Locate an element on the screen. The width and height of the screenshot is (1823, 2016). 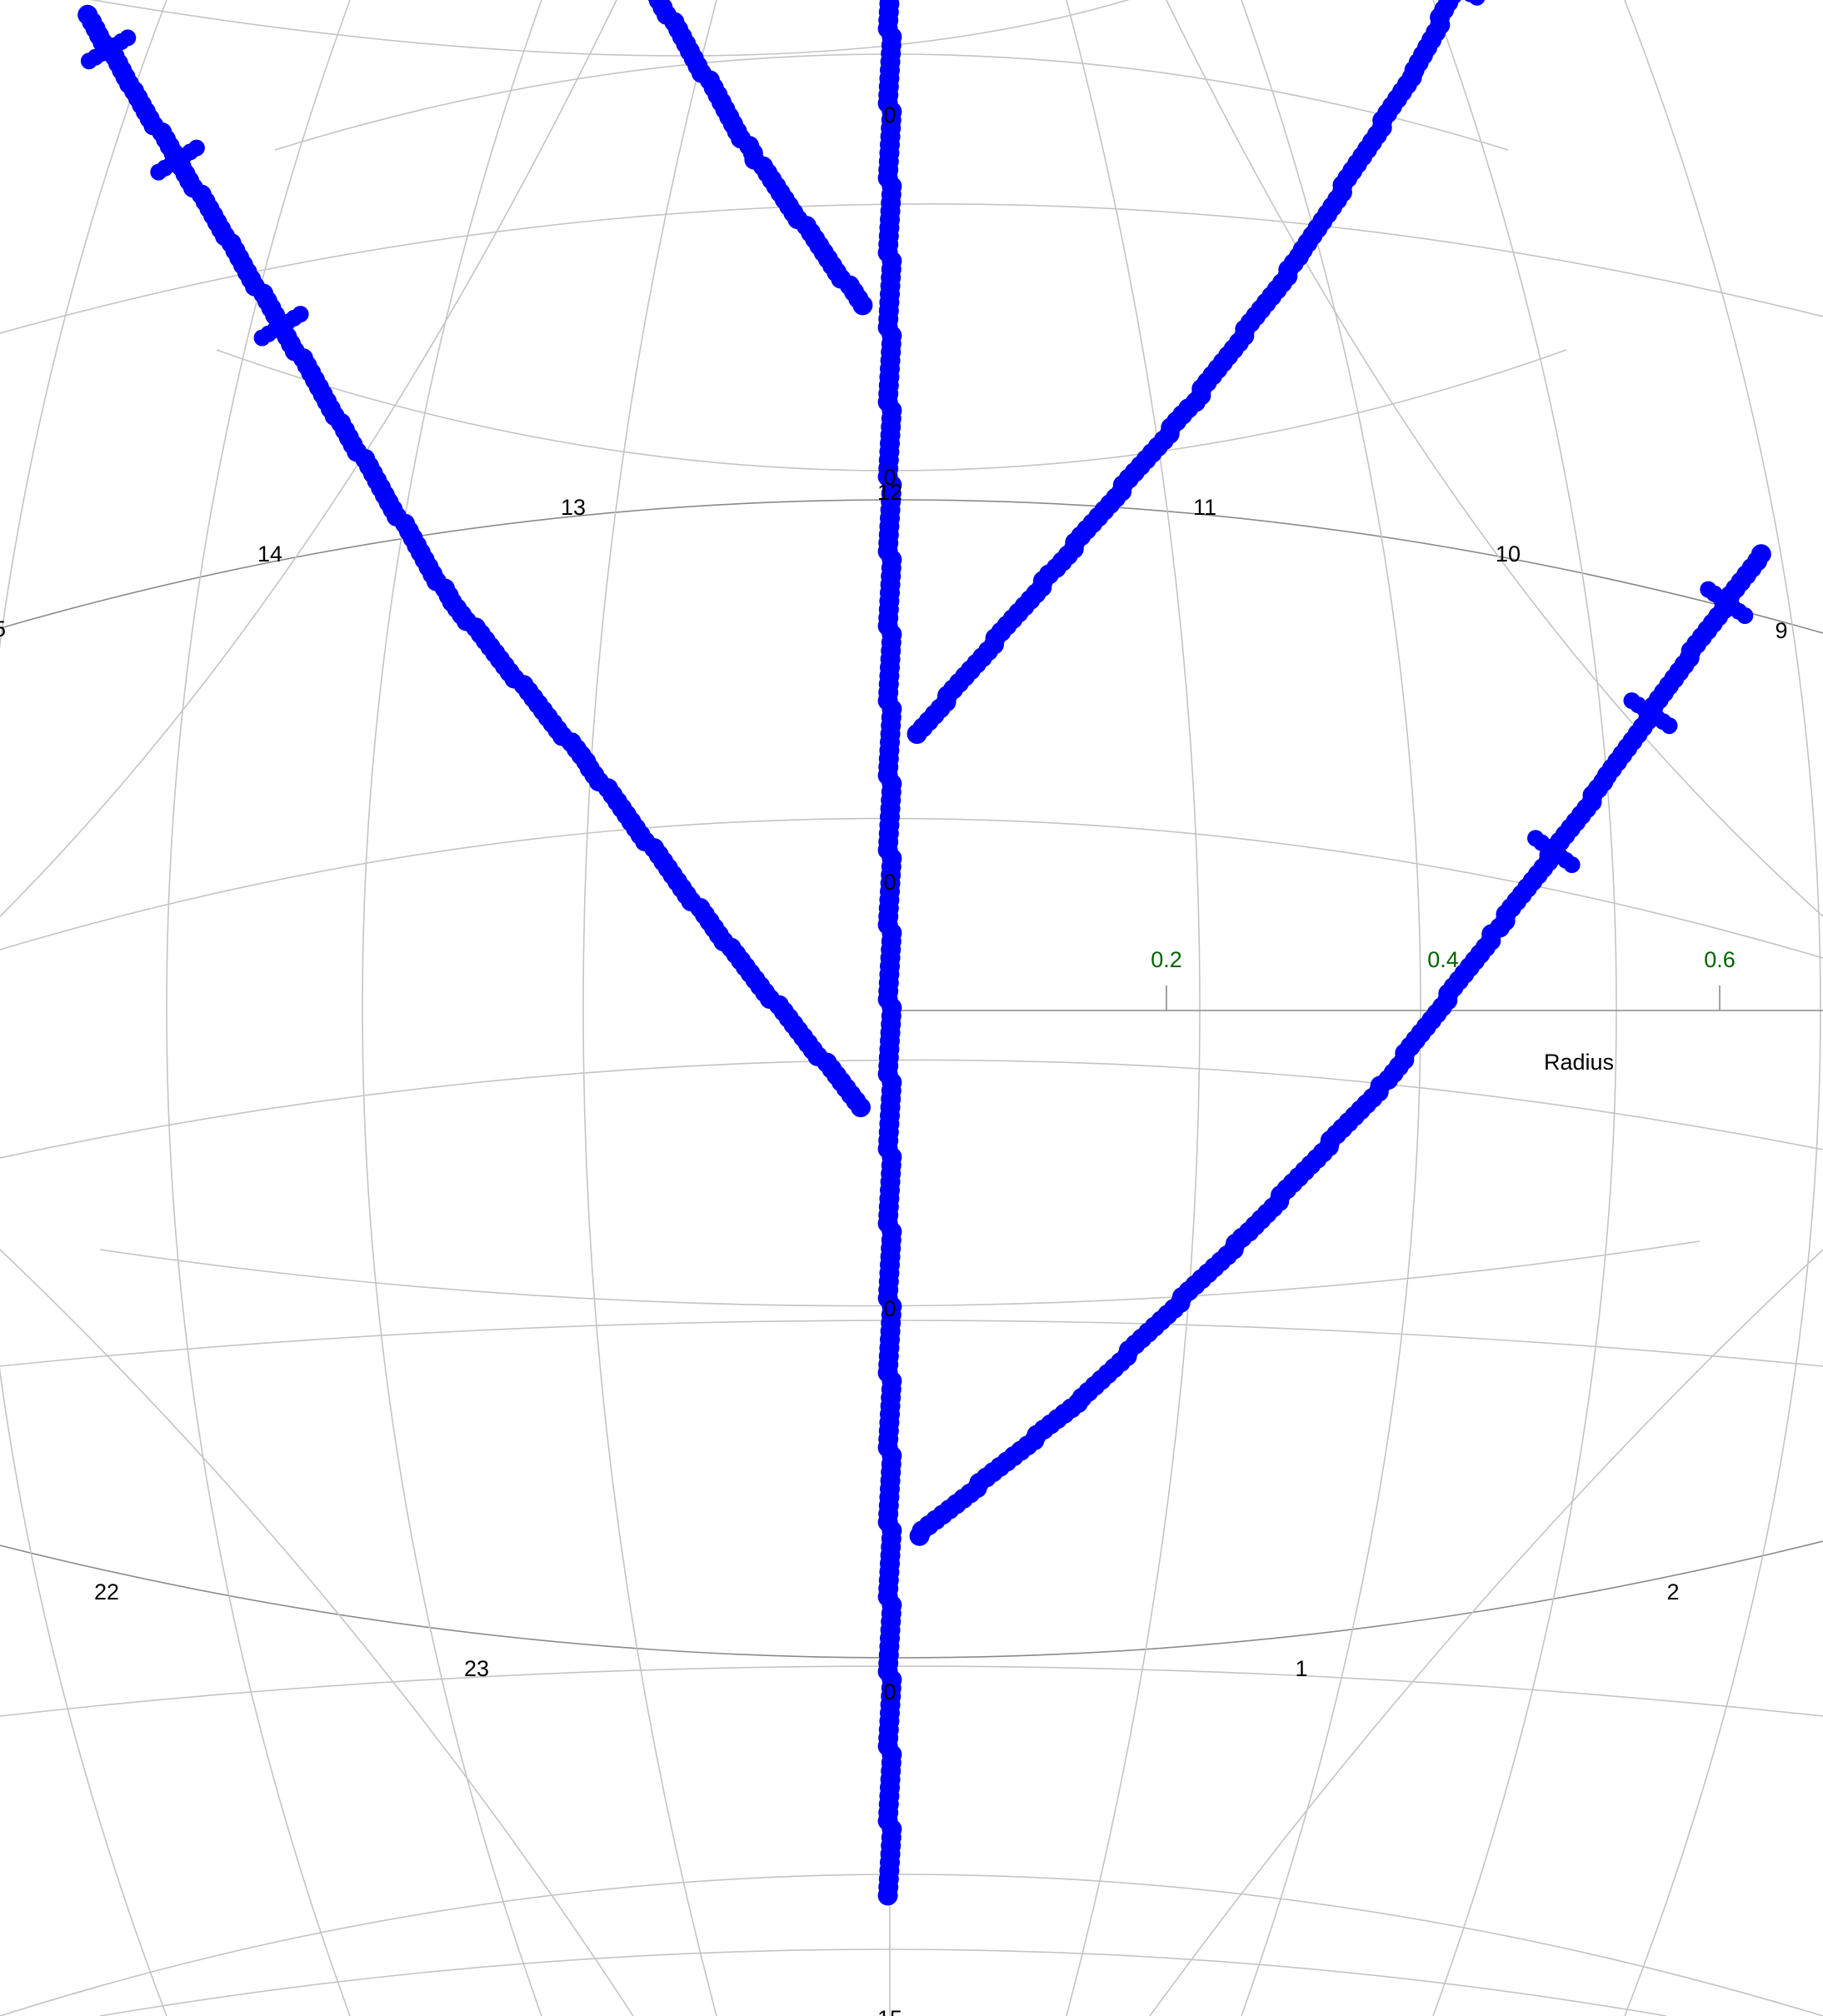
hour-label: 10 is located at coordinates (1508, 553).